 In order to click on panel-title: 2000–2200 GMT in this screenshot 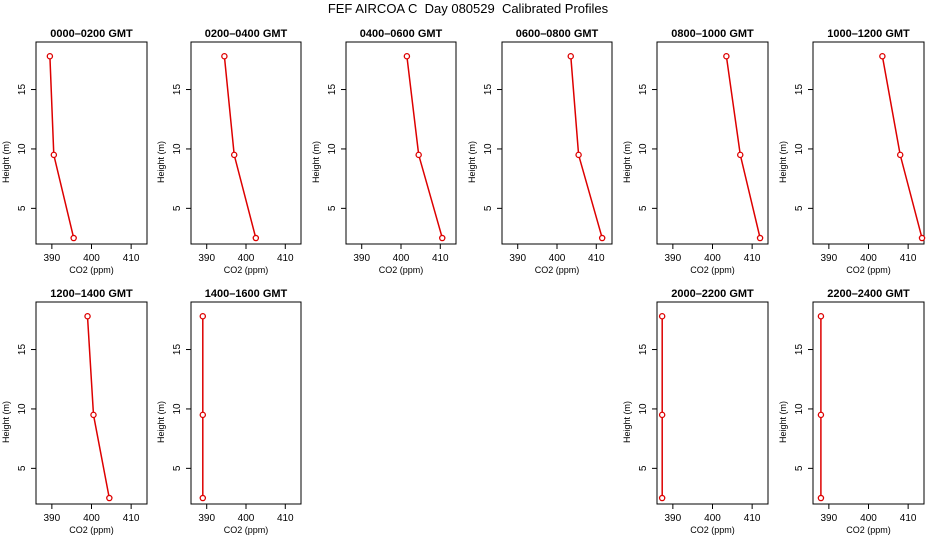, I will do `click(712, 294)`.